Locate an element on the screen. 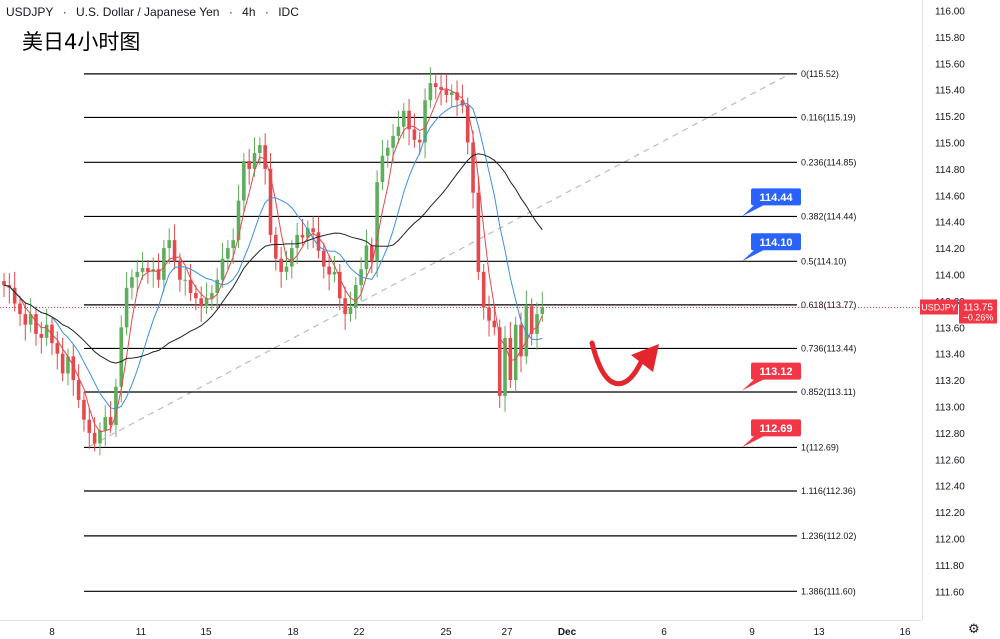 This screenshot has height=639, width=1000. gear-icon: ⚙ is located at coordinates (974, 629).